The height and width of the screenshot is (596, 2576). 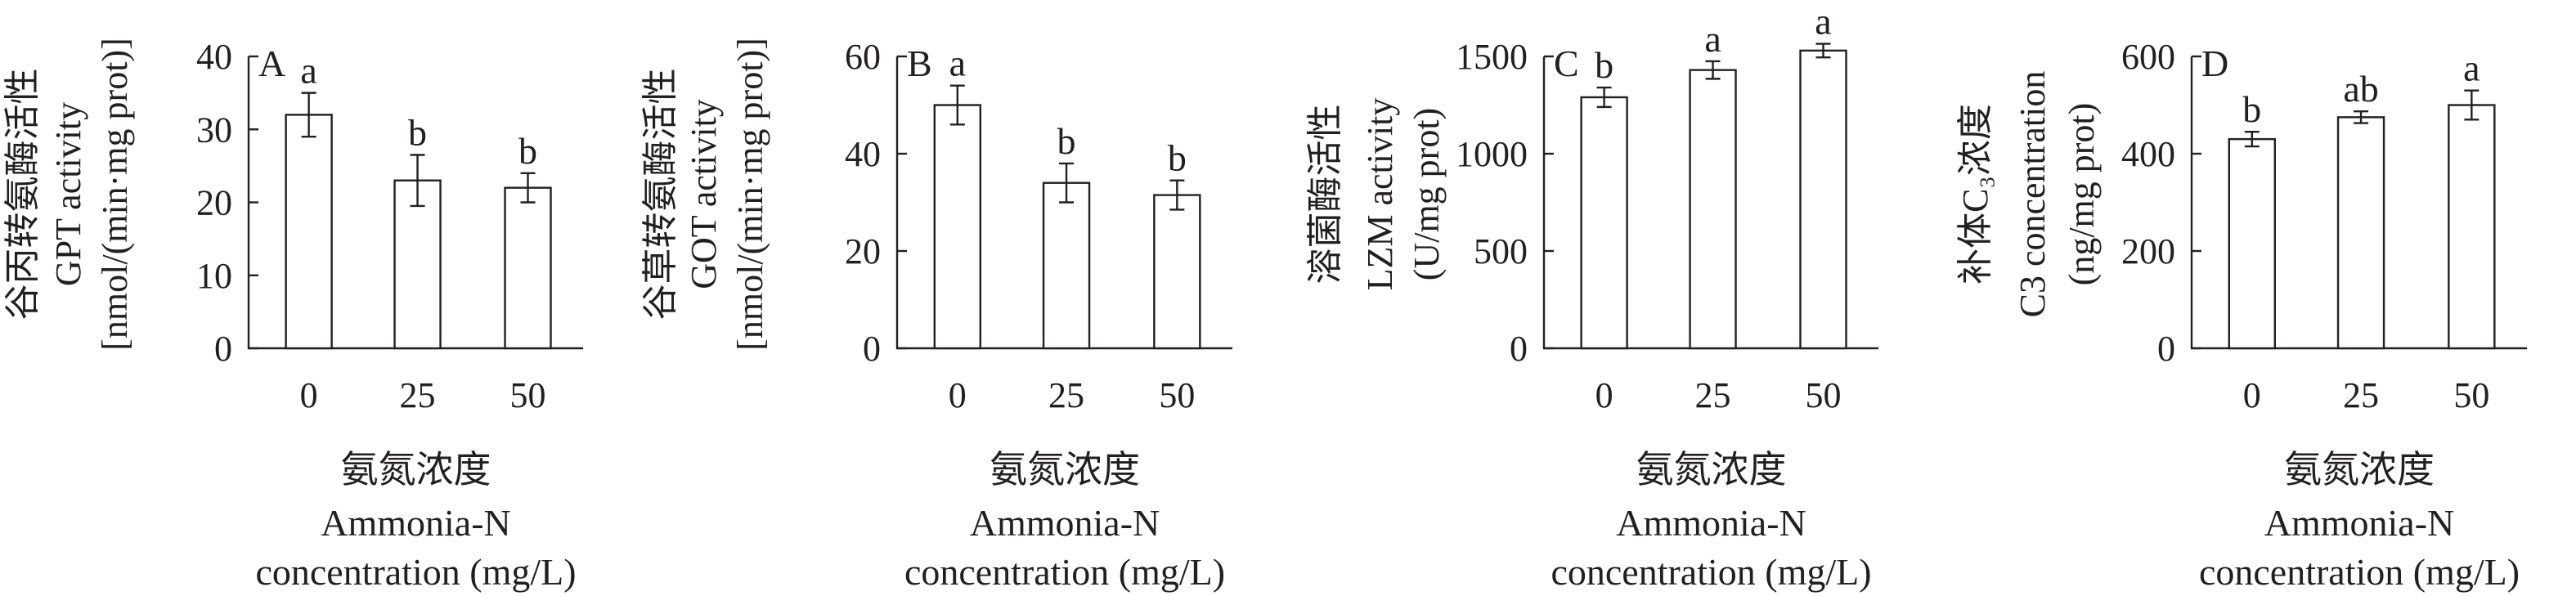 What do you see at coordinates (2360, 89) in the screenshot?
I see `significance-letter: ab` at bounding box center [2360, 89].